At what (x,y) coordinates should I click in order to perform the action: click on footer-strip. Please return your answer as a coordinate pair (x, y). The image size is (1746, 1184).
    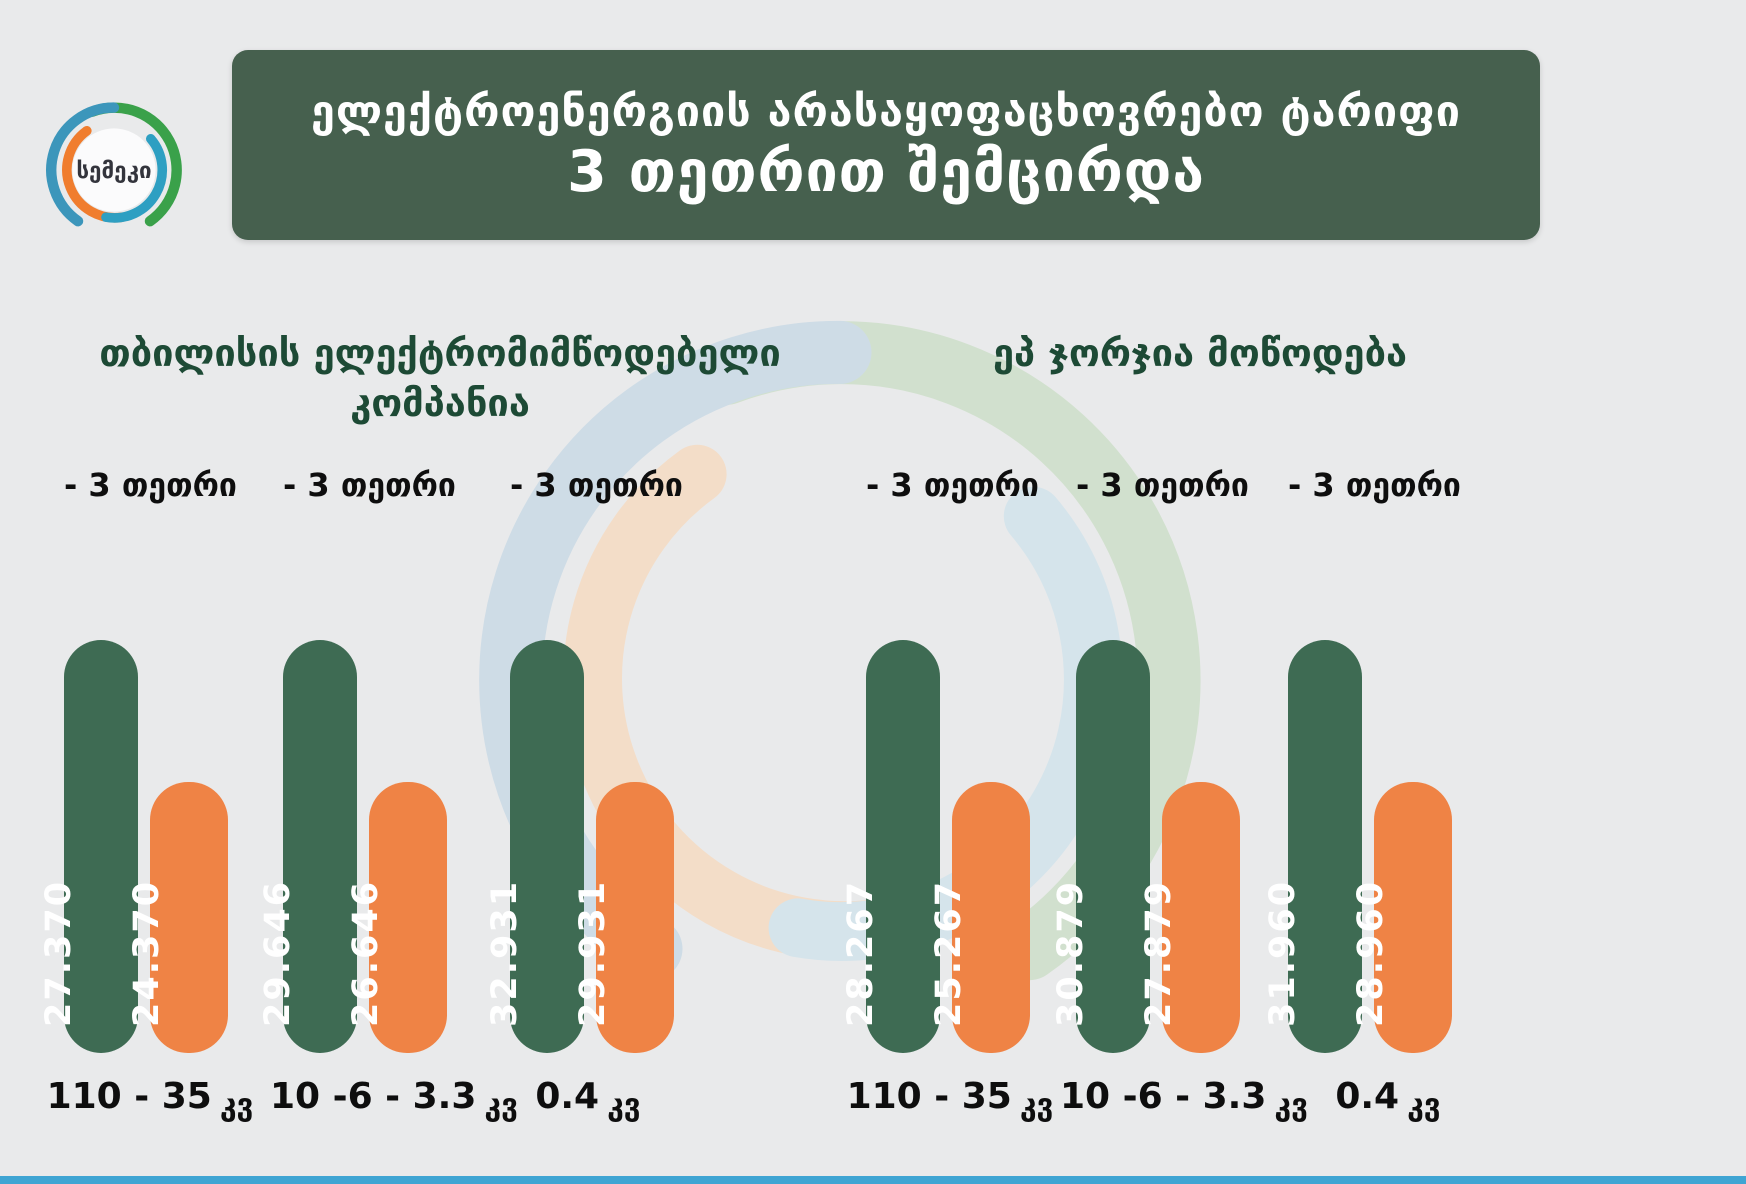
    Looking at the image, I should click on (873, 1180).